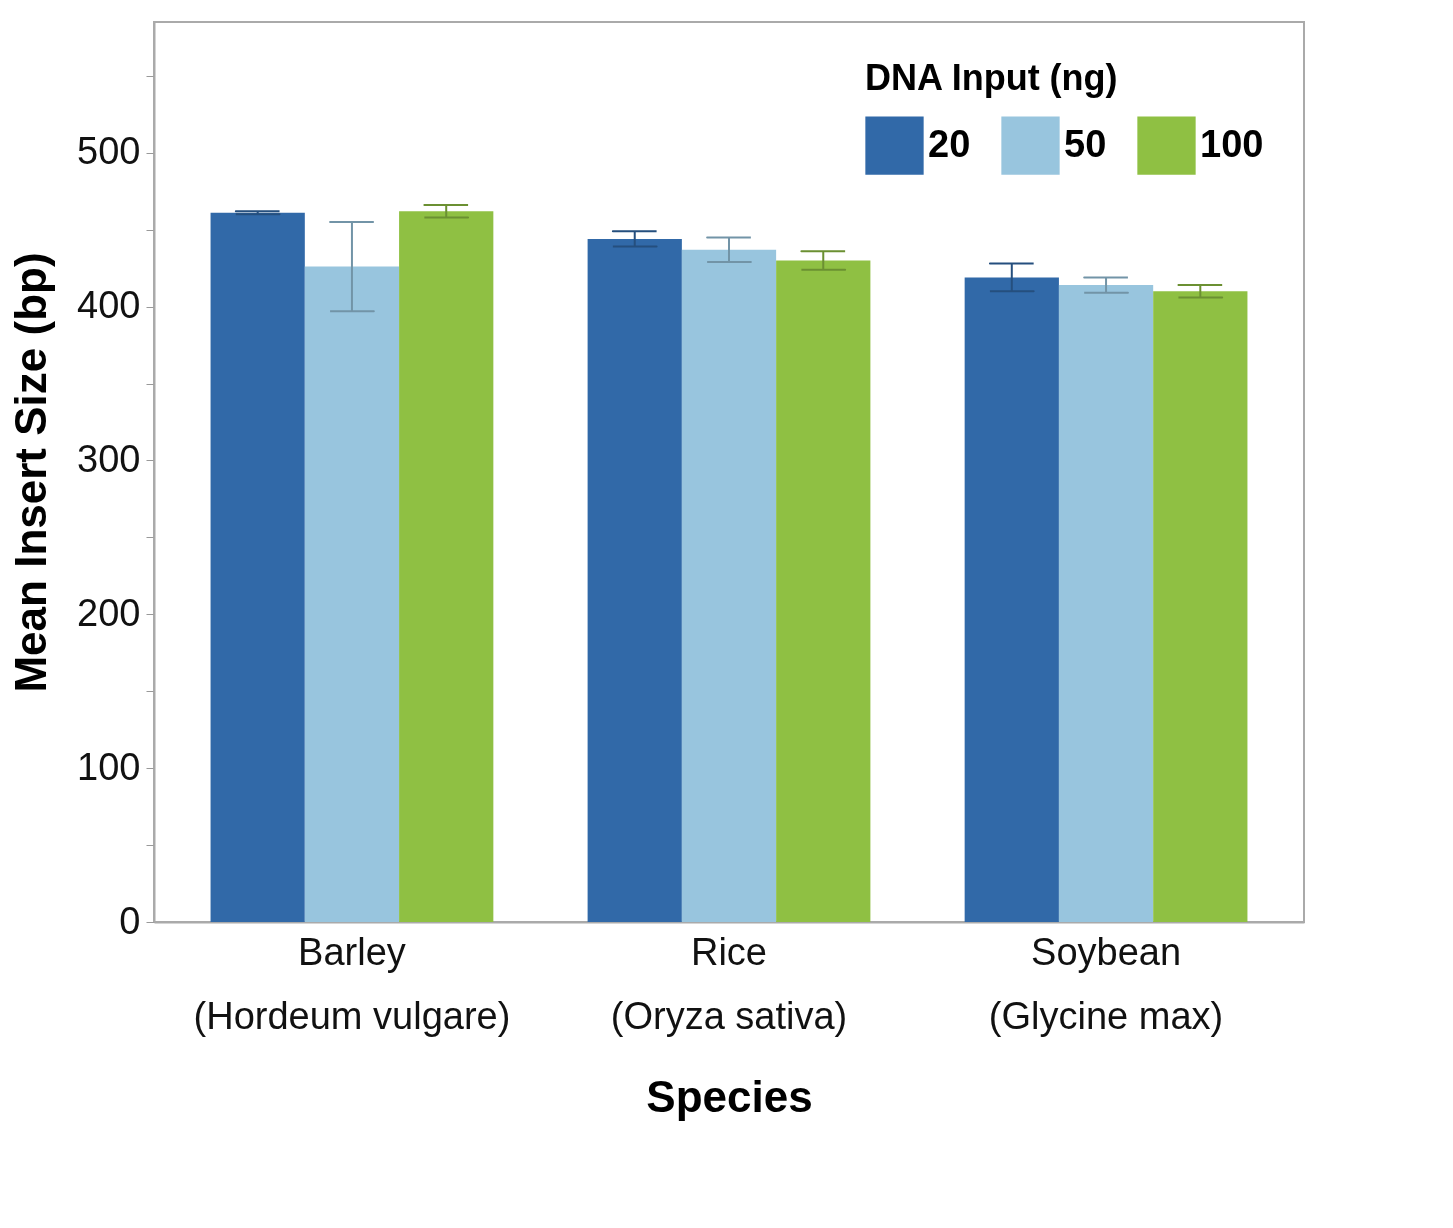 Image resolution: width=1453 pixels, height=1228 pixels. Describe the element at coordinates (31, 472) in the screenshot. I see `y-axis-title: Mean Insert Size (bp)` at that location.